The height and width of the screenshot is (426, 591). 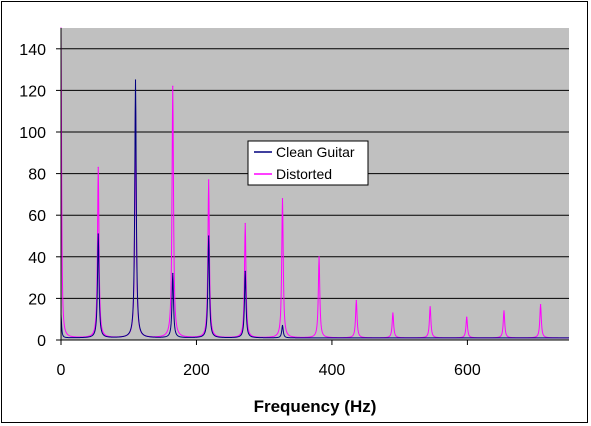 I want to click on legend-box, so click(x=308, y=163).